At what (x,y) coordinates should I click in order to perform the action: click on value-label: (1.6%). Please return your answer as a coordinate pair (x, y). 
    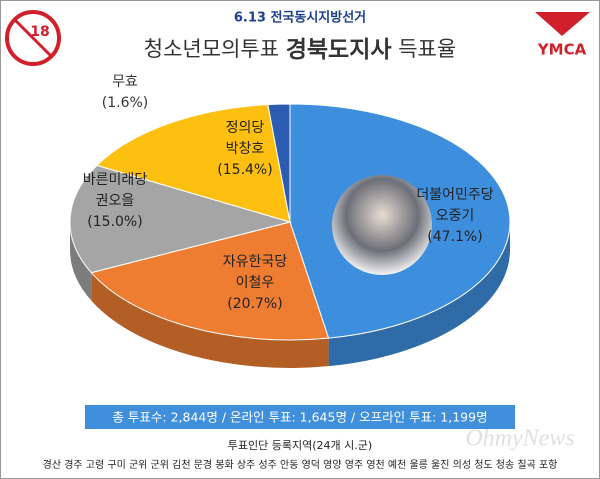
    Looking at the image, I should click on (125, 103).